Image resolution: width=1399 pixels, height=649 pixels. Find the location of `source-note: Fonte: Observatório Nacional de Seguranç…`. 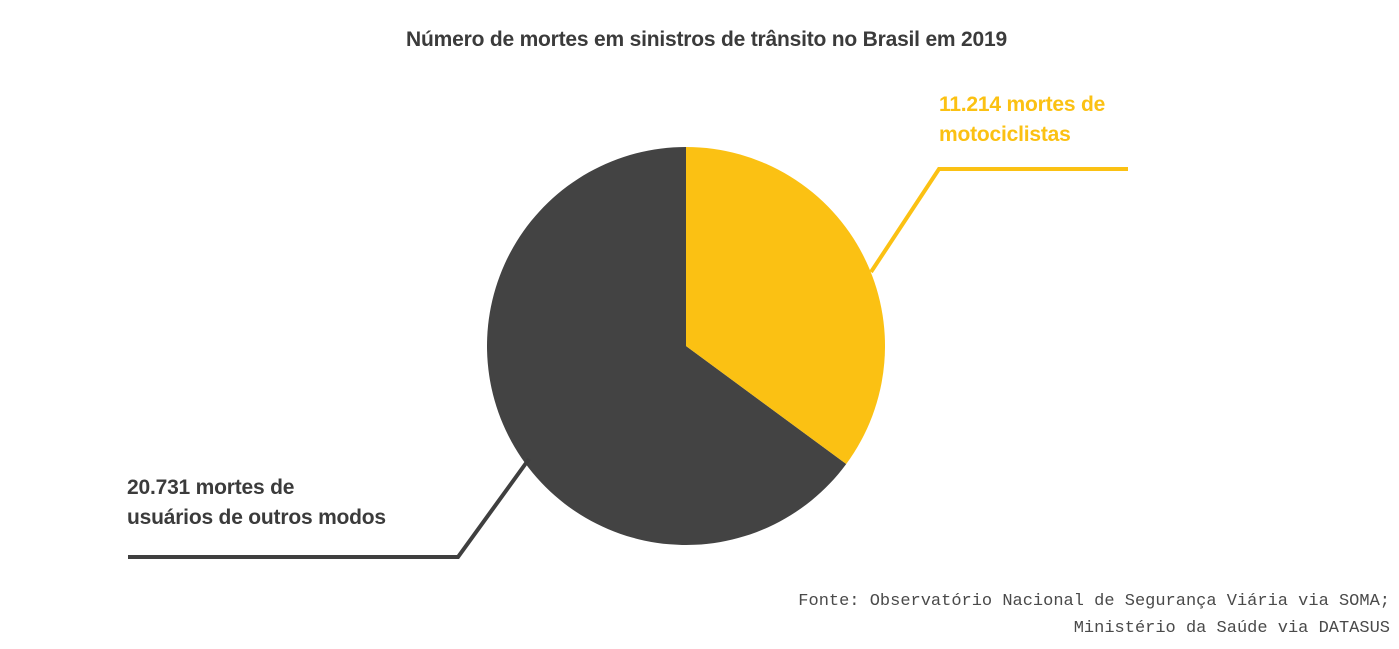

source-note: Fonte: Observatório Nacional de Seguranç… is located at coordinates (1000, 615).